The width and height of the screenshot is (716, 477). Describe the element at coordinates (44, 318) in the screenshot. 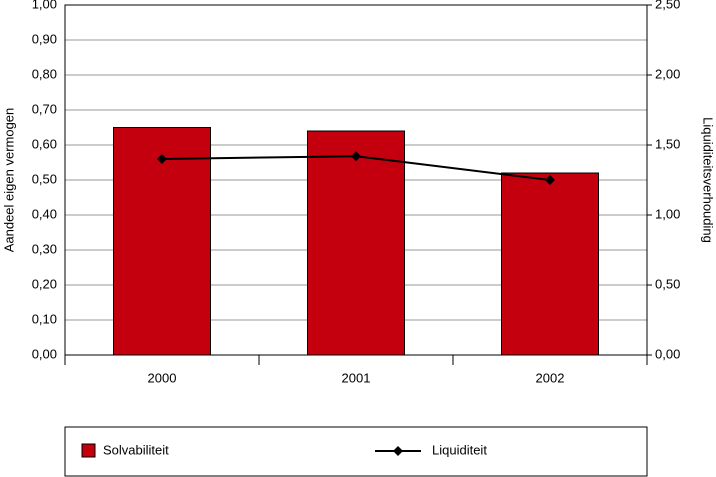

I see `y-tick-label: 0,10` at that location.